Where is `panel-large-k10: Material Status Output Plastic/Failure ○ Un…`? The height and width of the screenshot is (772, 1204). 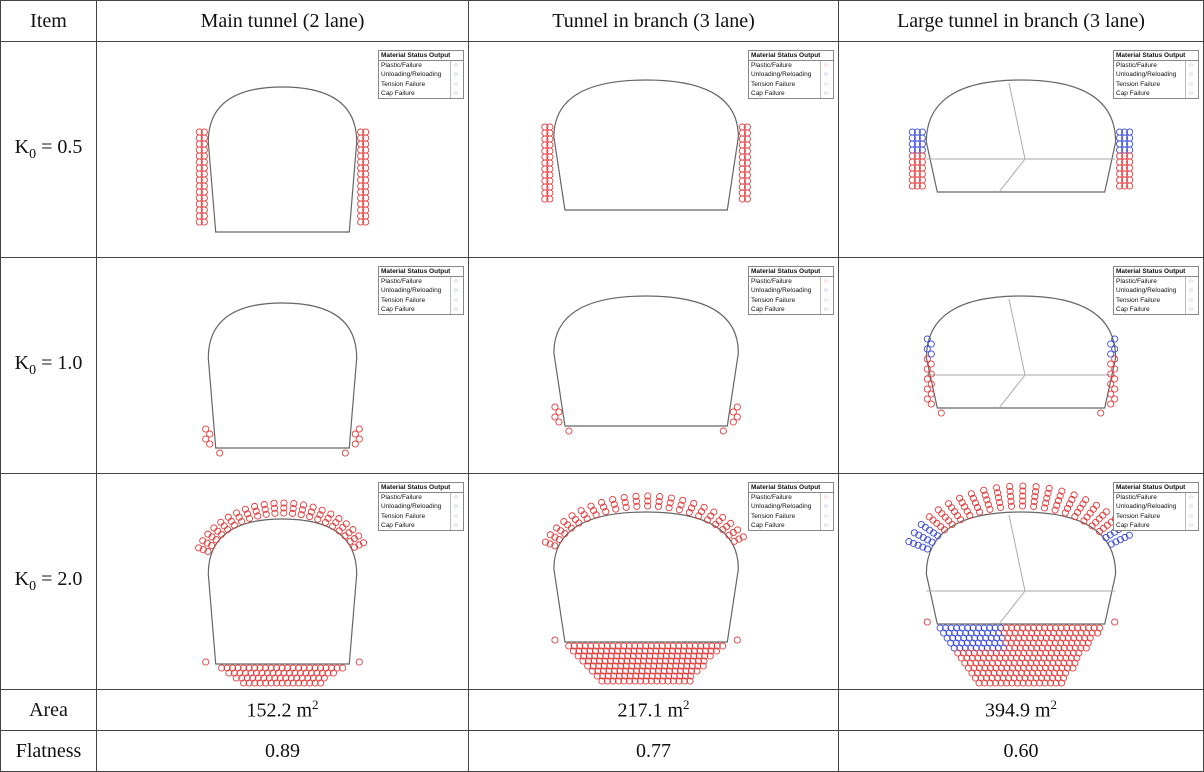 panel-large-k10: Material Status Output Plastic/Failure ○ Un… is located at coordinates (1021, 365).